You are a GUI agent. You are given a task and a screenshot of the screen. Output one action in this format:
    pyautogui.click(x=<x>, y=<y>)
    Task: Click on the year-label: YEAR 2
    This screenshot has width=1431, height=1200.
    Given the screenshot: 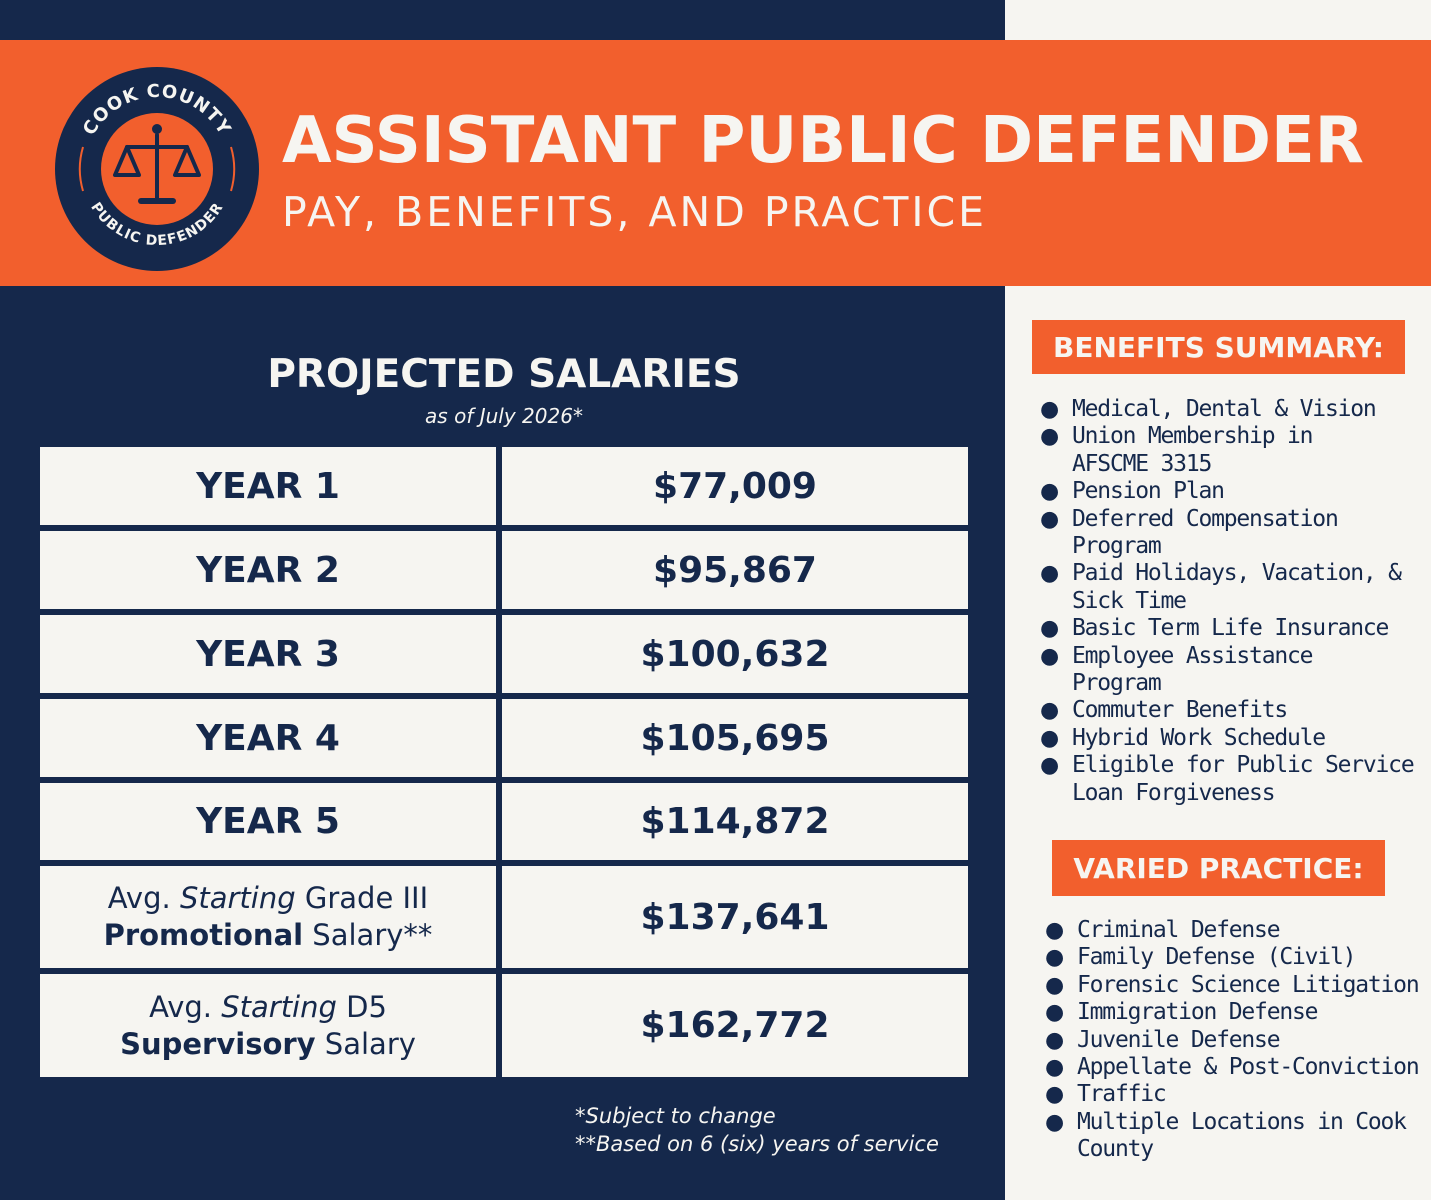 What is the action you would take?
    pyautogui.click(x=268, y=570)
    